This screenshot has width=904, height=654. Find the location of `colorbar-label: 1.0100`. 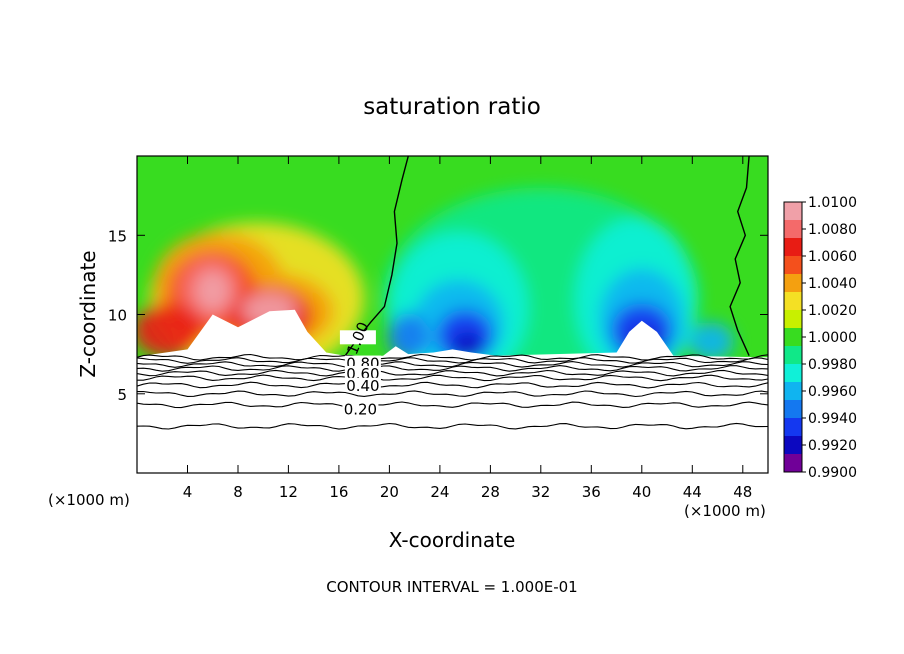

colorbar-label: 1.0100 is located at coordinates (832, 203).